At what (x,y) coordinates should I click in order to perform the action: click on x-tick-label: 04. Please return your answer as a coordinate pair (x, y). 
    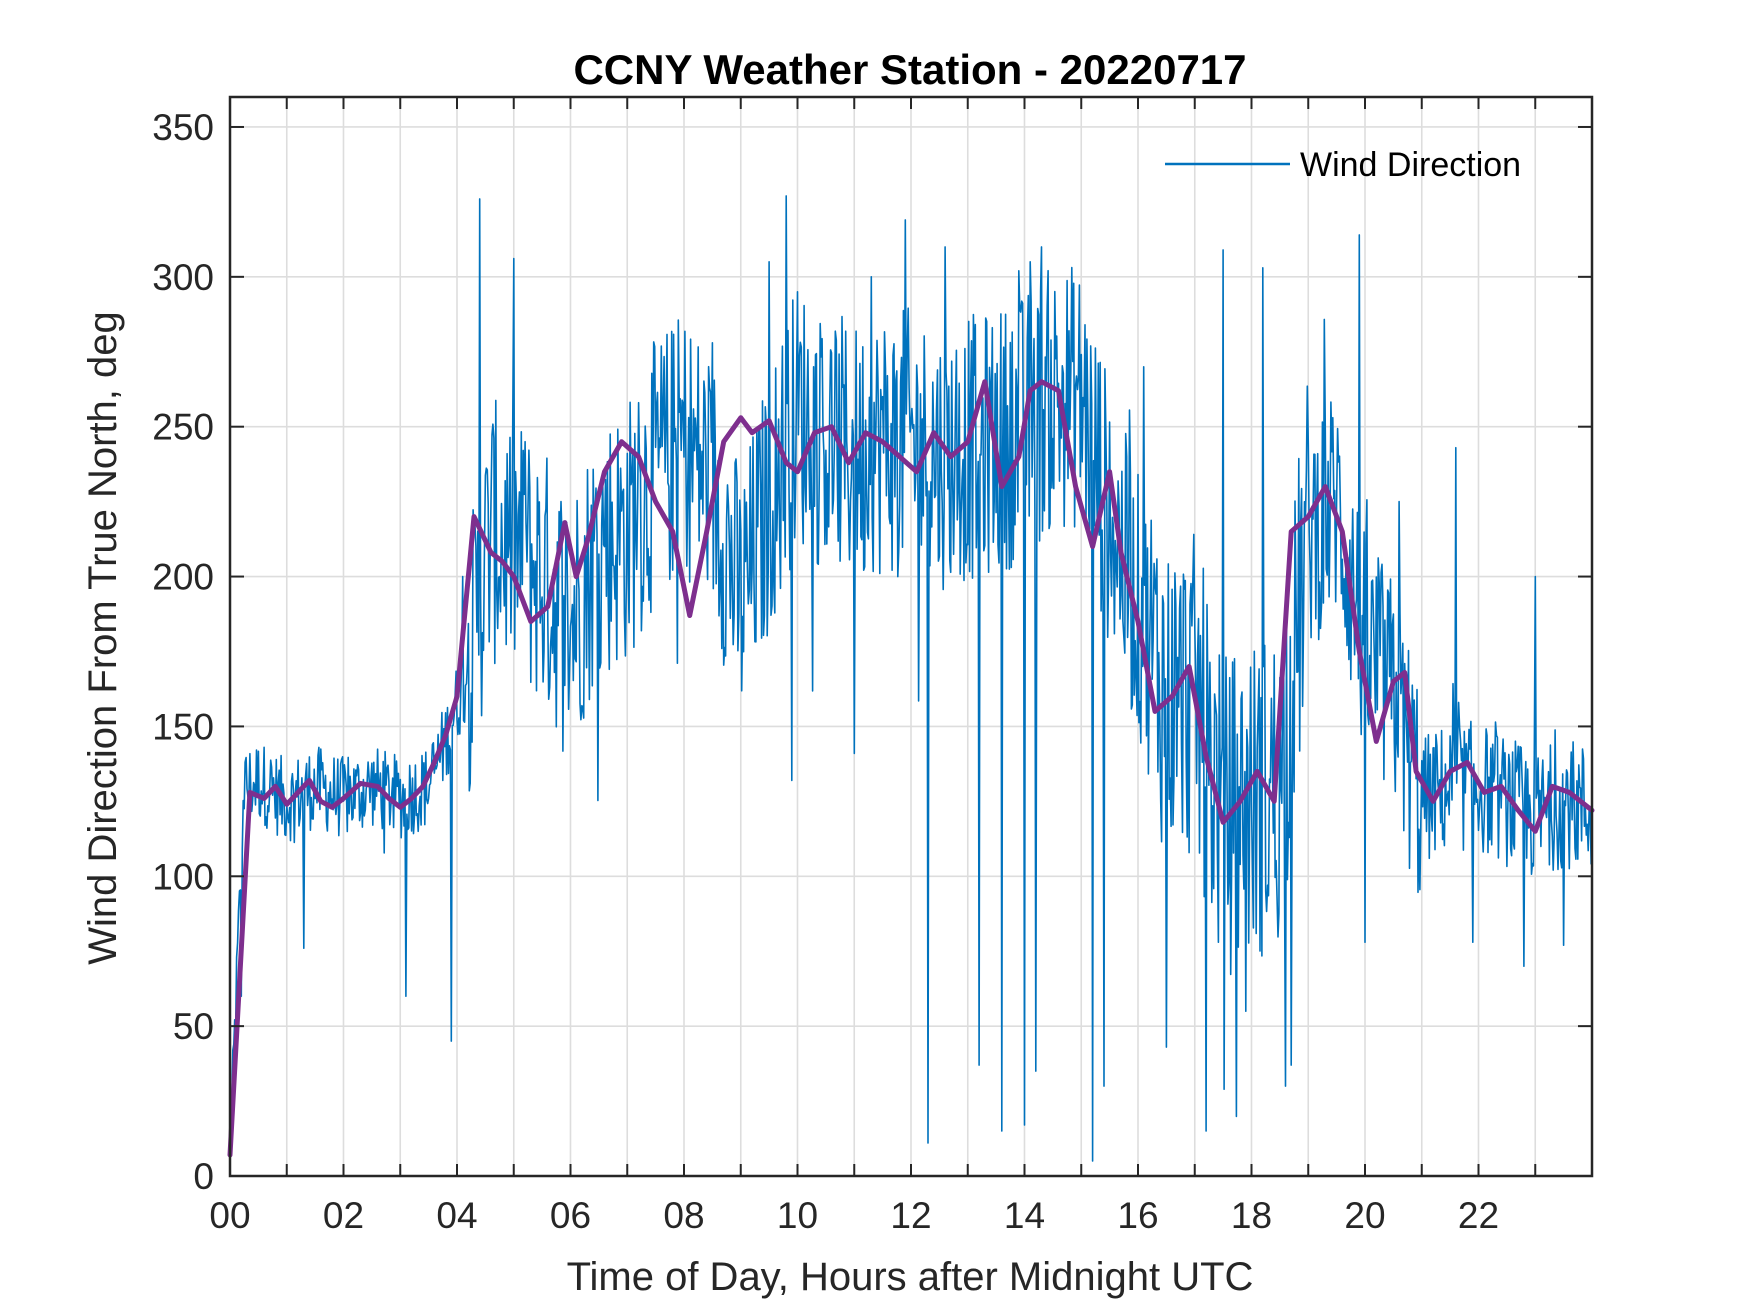
    Looking at the image, I should click on (456, 1215).